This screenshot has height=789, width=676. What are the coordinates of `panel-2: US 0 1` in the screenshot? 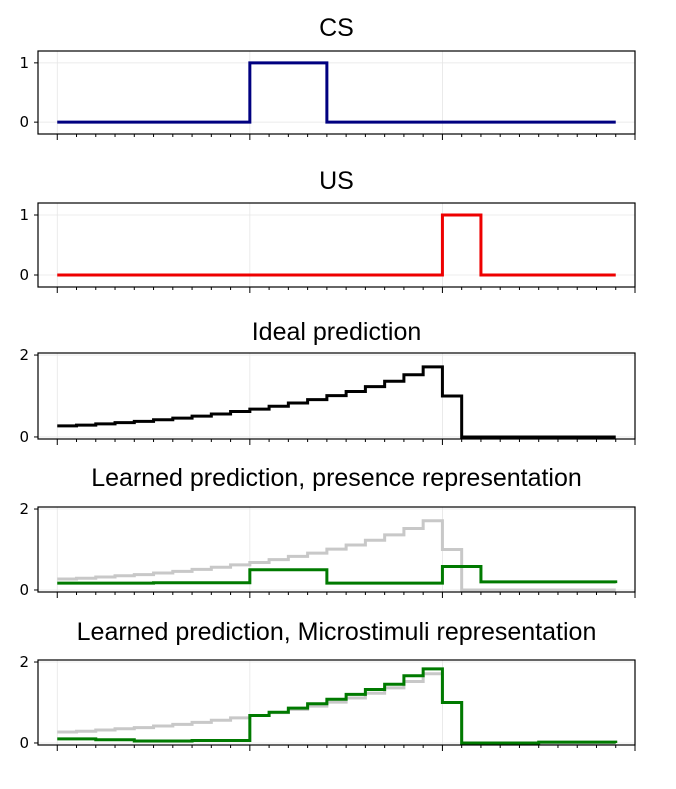 It's located at (327, 230).